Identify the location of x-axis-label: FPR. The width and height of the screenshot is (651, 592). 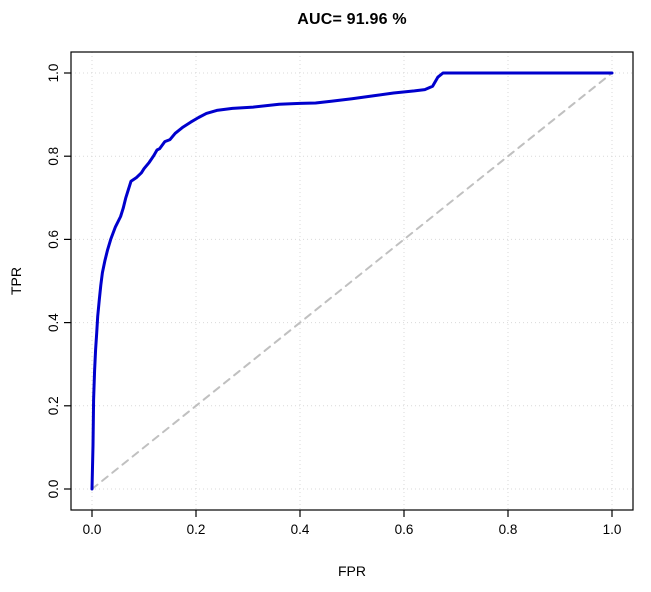
(352, 571).